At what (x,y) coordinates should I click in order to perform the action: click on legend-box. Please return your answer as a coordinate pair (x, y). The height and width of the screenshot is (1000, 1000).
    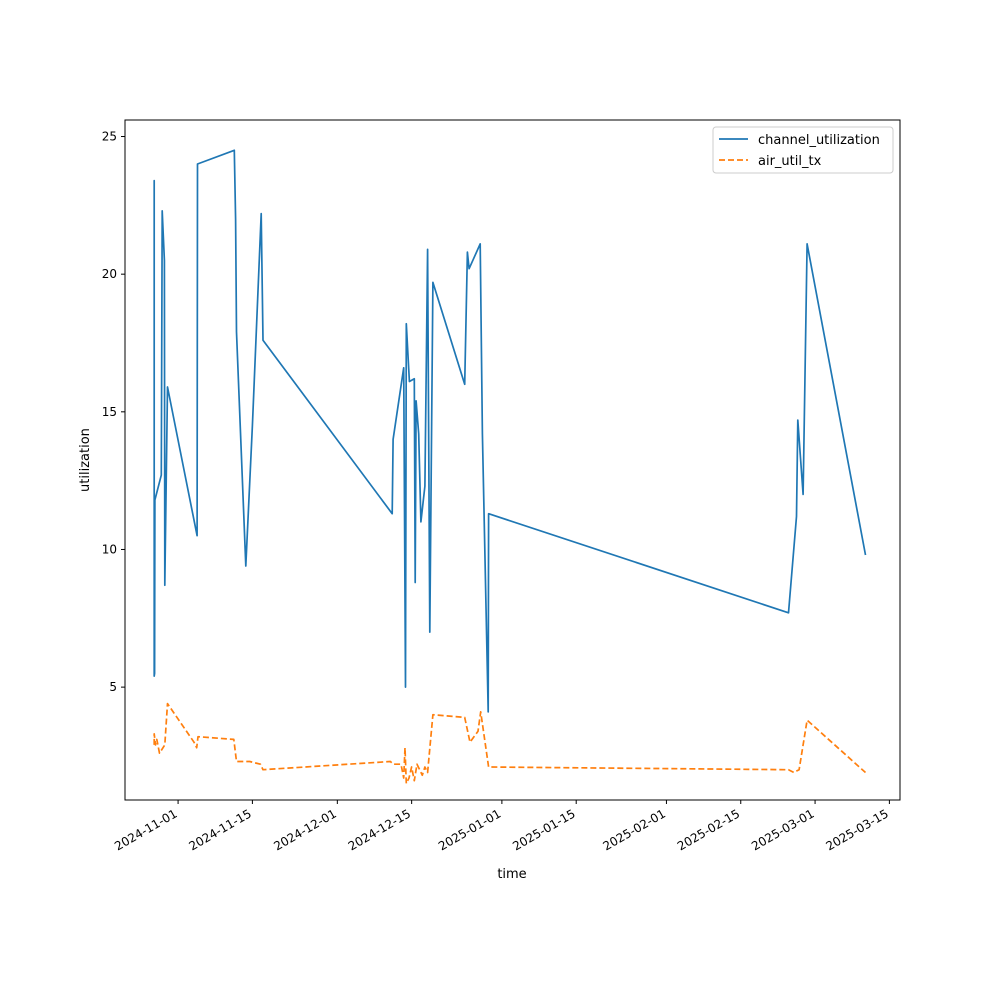
    Looking at the image, I should click on (803, 150).